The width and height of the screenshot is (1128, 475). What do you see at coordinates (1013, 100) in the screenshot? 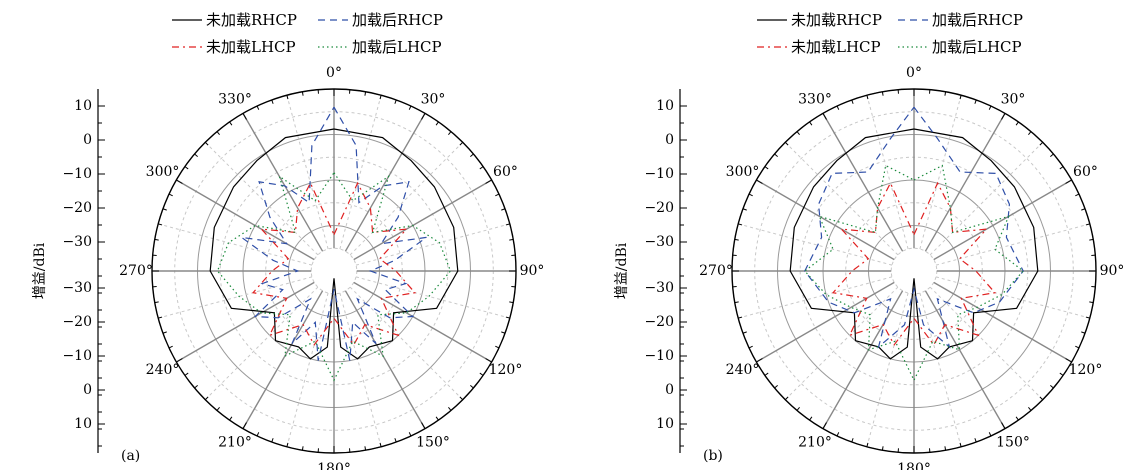
I see `angle-label: 30°` at bounding box center [1013, 100].